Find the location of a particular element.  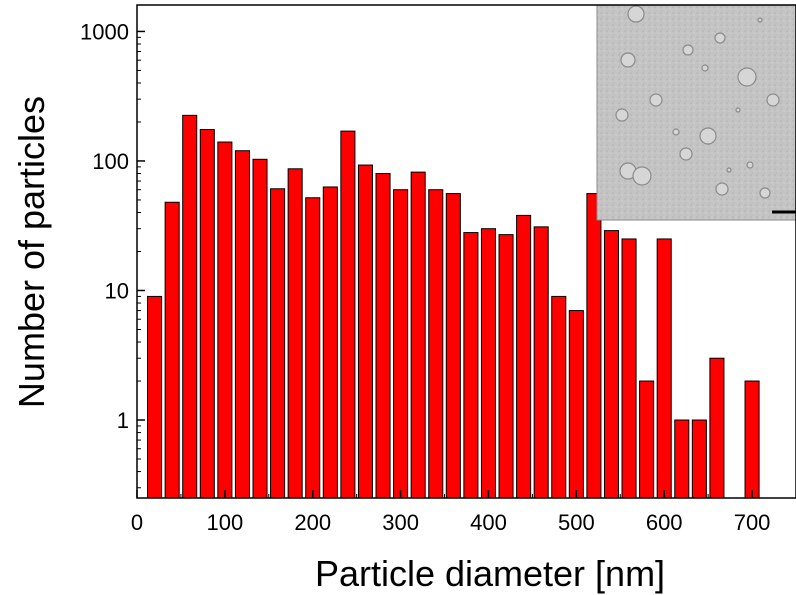

x-tick-label: 200 is located at coordinates (312, 522).